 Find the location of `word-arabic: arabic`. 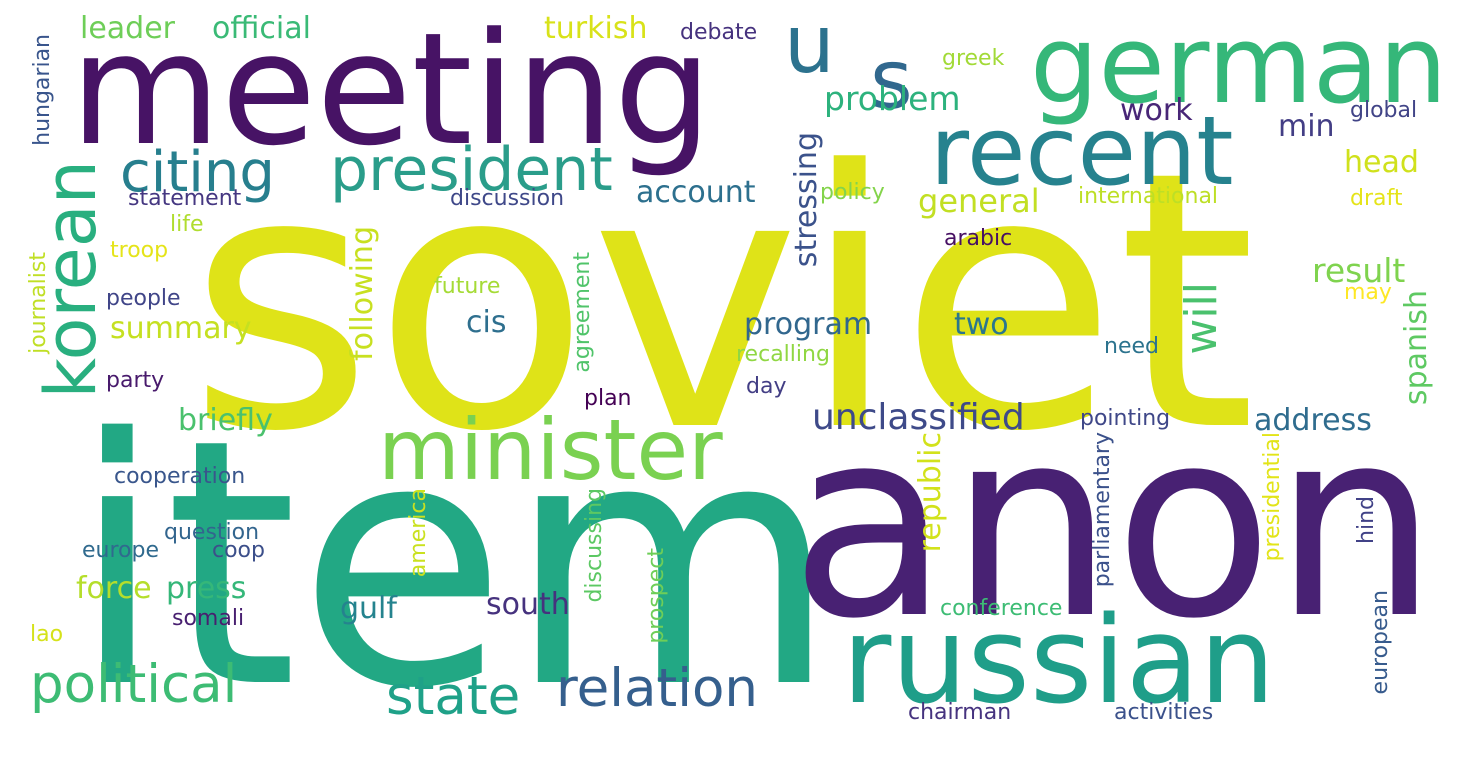

word-arabic: arabic is located at coordinates (978, 238).